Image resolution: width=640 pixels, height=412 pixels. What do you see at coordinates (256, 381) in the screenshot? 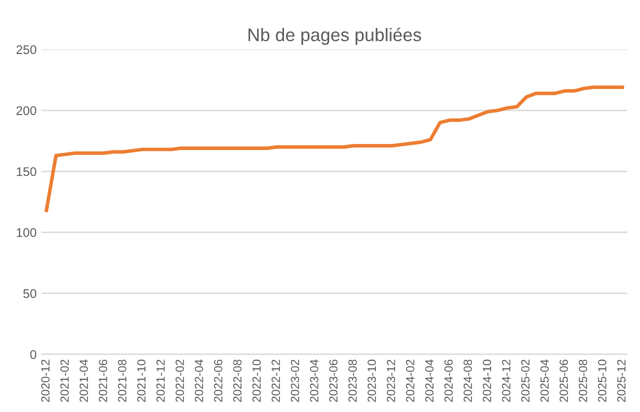
I see `x-tick-label: 2022-10` at bounding box center [256, 381].